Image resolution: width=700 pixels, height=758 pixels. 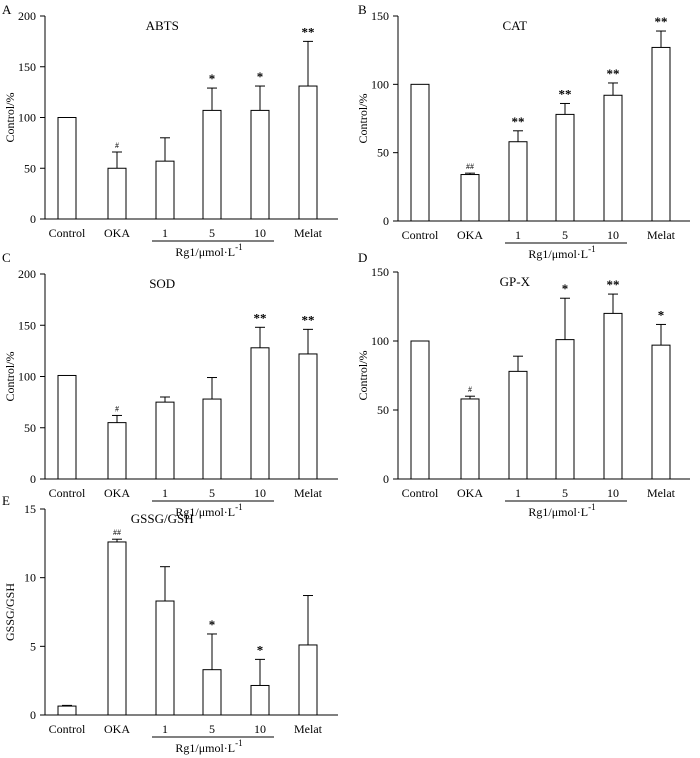 I want to click on panel-label: D, so click(x=362, y=257).